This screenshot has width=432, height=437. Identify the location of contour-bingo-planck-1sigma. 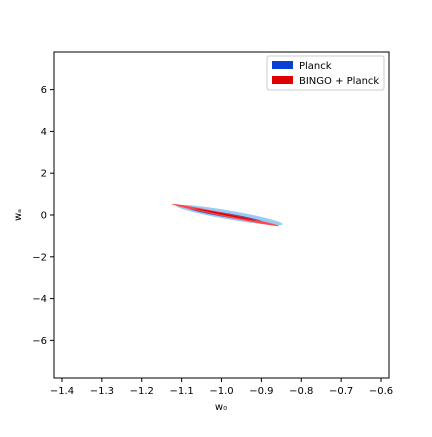
(225, 214).